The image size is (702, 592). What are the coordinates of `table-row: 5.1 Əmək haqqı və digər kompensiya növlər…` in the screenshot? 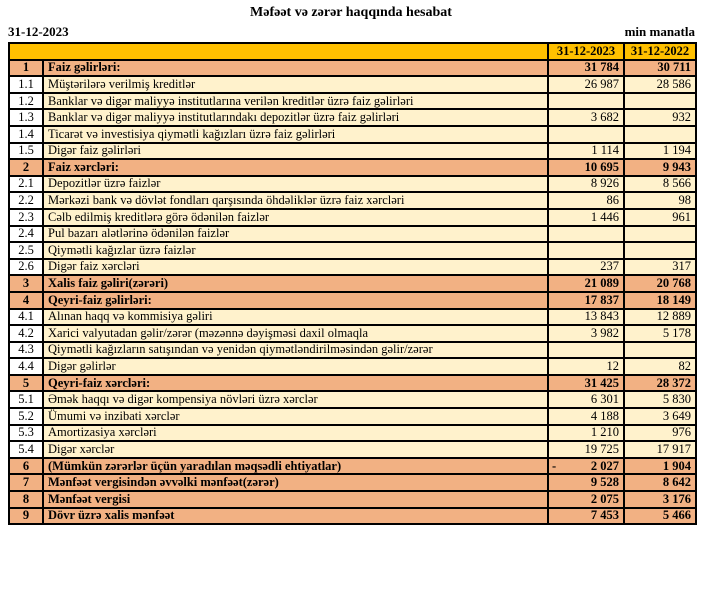 It's located at (352, 400).